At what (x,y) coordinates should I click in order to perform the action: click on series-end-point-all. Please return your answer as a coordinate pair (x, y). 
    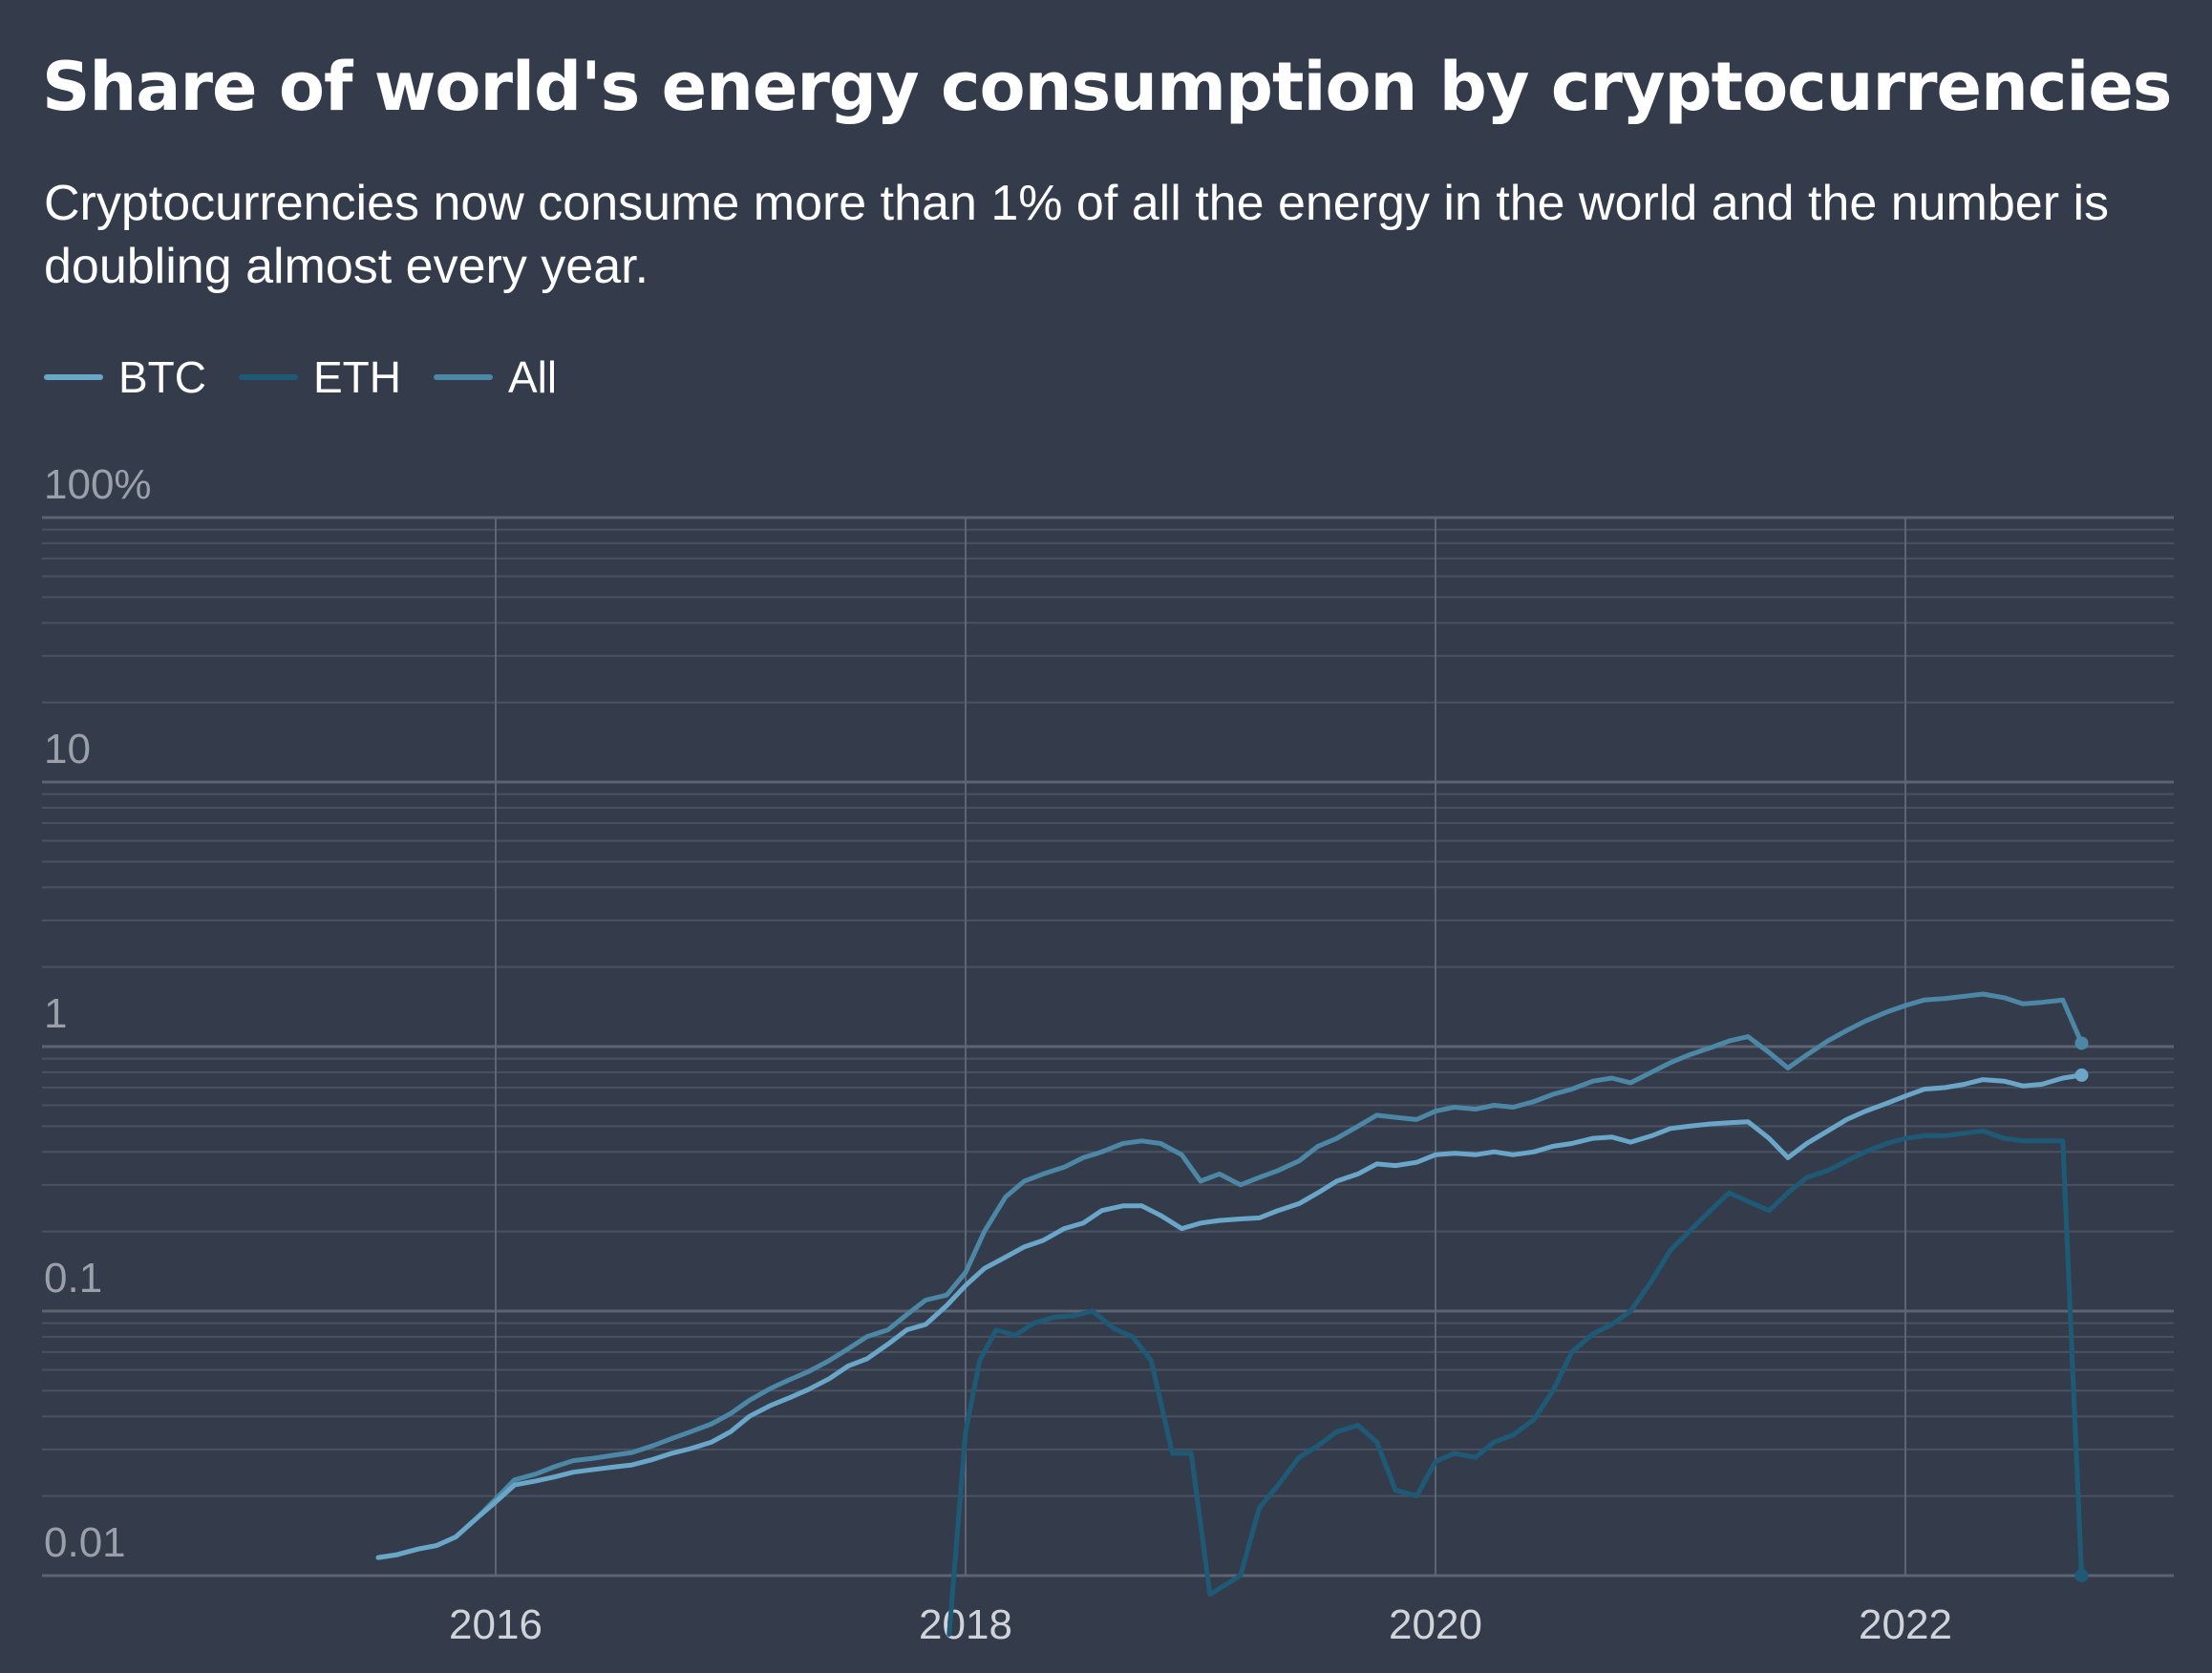
    Looking at the image, I should click on (2081, 1043).